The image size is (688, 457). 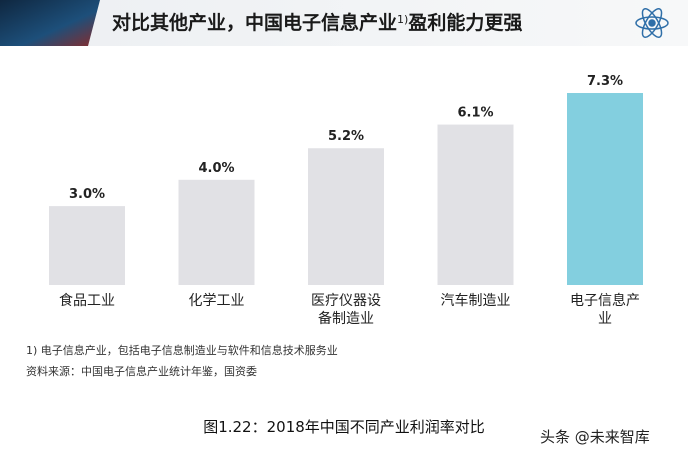 I want to click on value-label: 4.0%, so click(x=216, y=168).